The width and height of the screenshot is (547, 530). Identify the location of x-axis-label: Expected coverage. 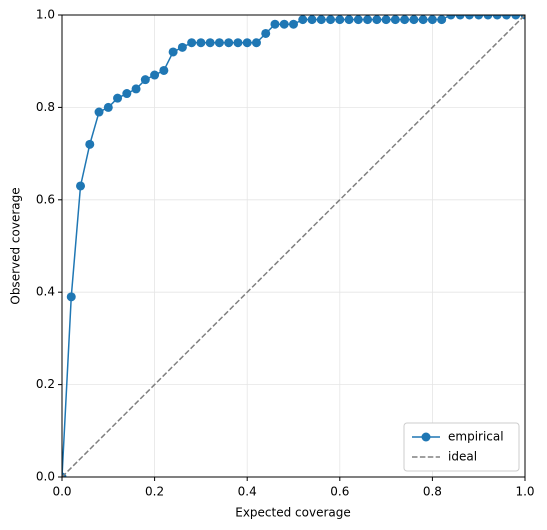
(293, 513).